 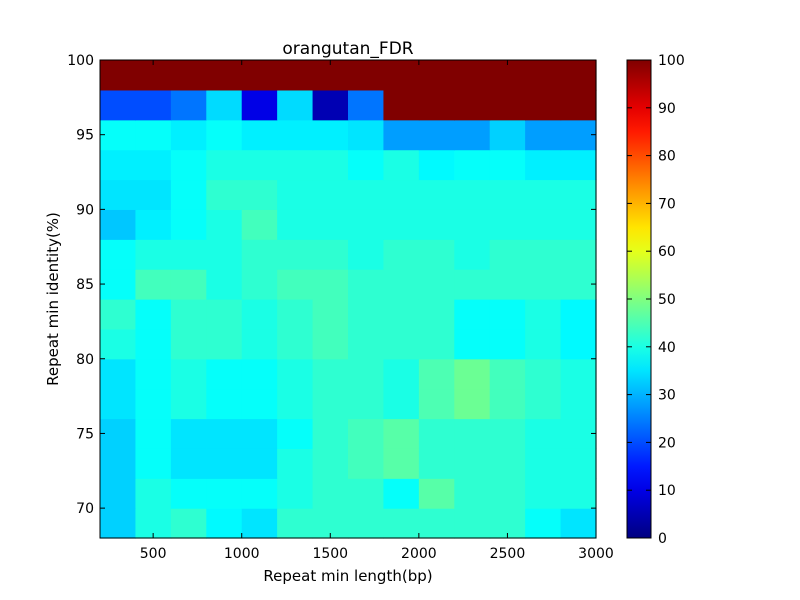 I want to click on colorbar-tick-label: 0, so click(x=662, y=539).